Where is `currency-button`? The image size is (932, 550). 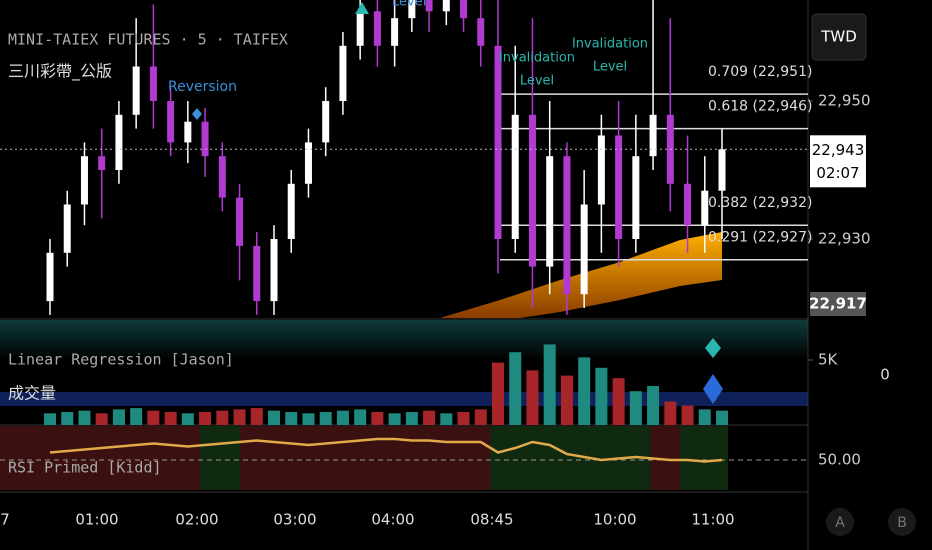
currency-button is located at coordinates (839, 37).